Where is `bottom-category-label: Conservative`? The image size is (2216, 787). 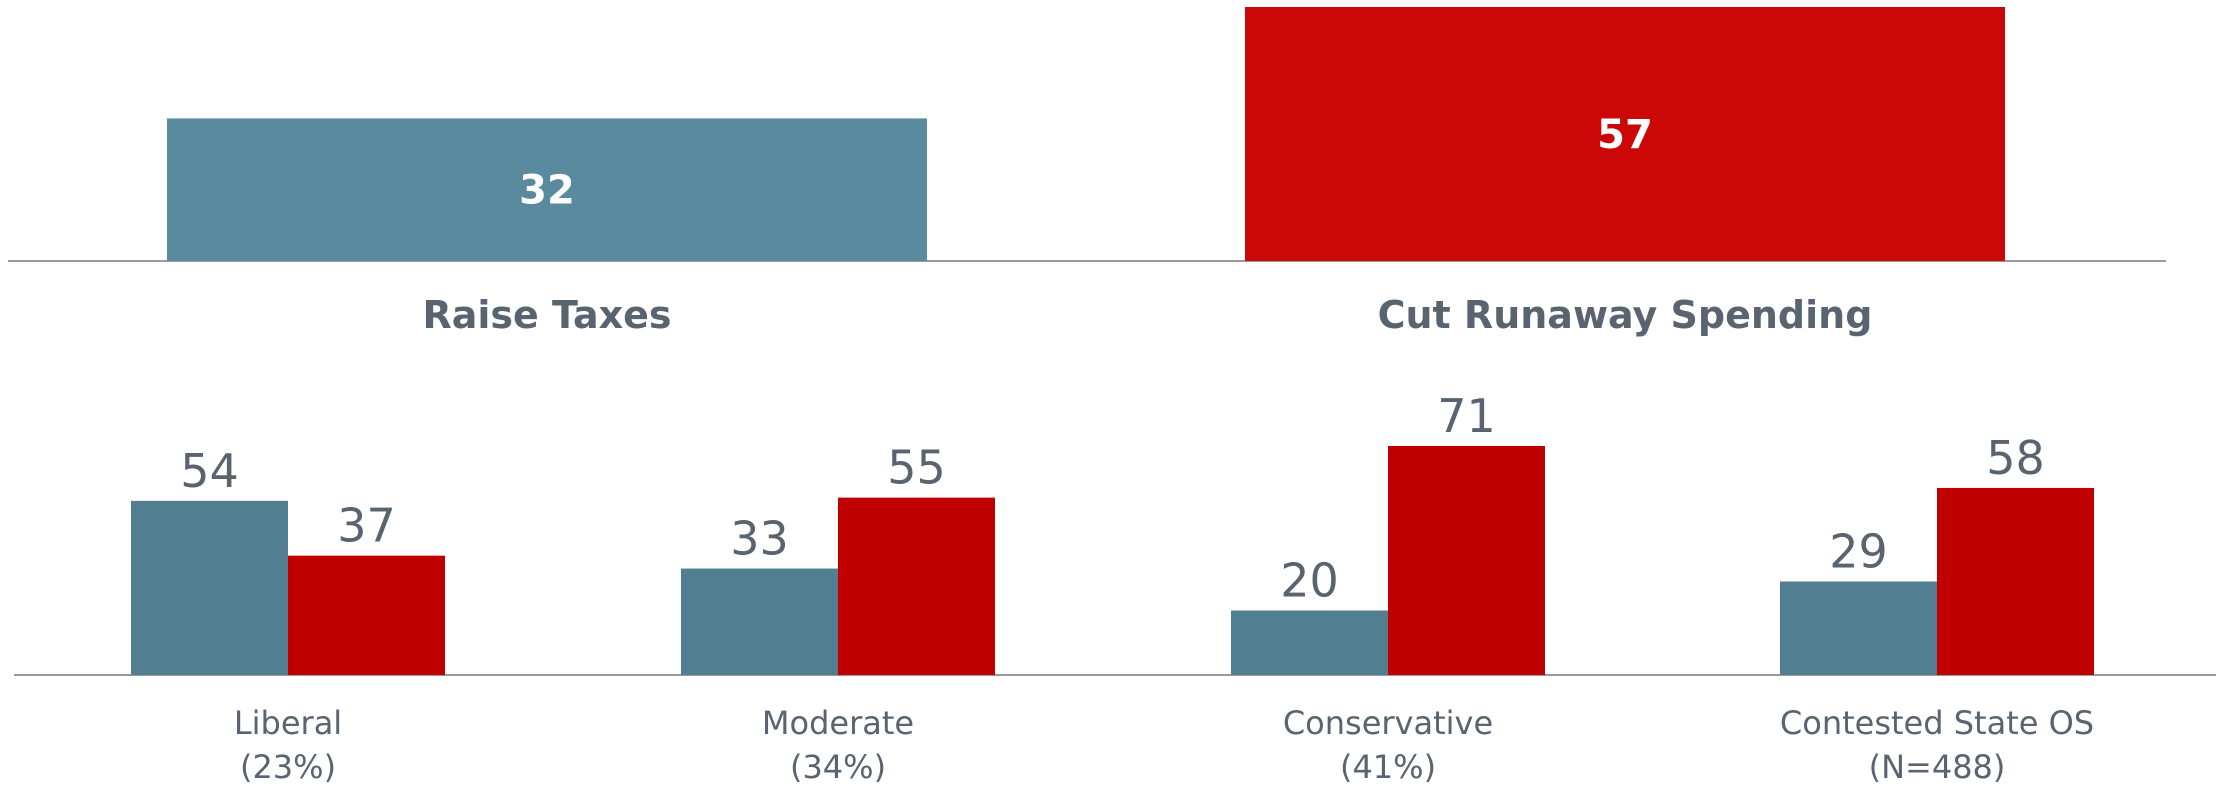 bottom-category-label: Conservative is located at coordinates (1388, 723).